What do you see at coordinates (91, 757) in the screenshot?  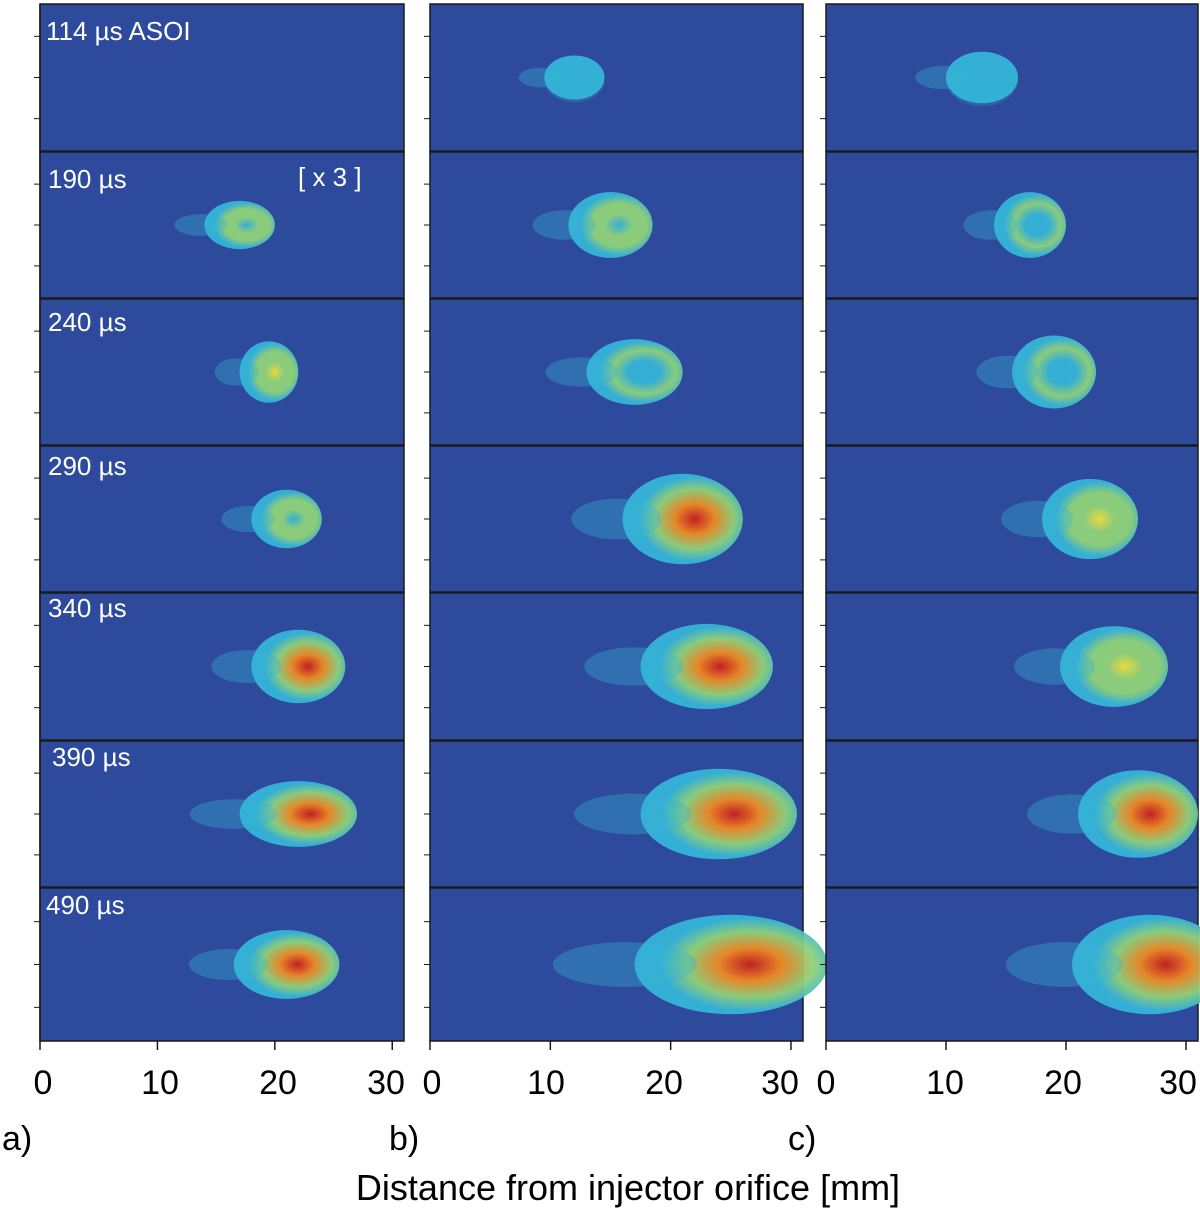 I see `frame-time-5: 390 µs` at bounding box center [91, 757].